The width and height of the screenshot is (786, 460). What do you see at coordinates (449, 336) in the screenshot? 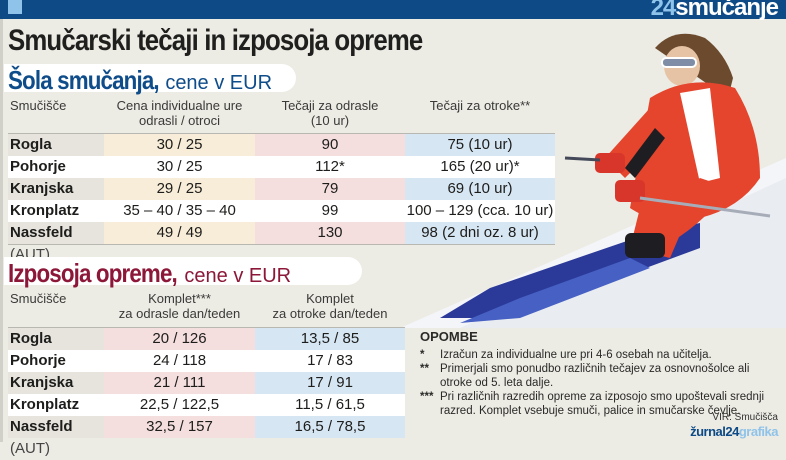
I see `notes-title: OPOMBE` at bounding box center [449, 336].